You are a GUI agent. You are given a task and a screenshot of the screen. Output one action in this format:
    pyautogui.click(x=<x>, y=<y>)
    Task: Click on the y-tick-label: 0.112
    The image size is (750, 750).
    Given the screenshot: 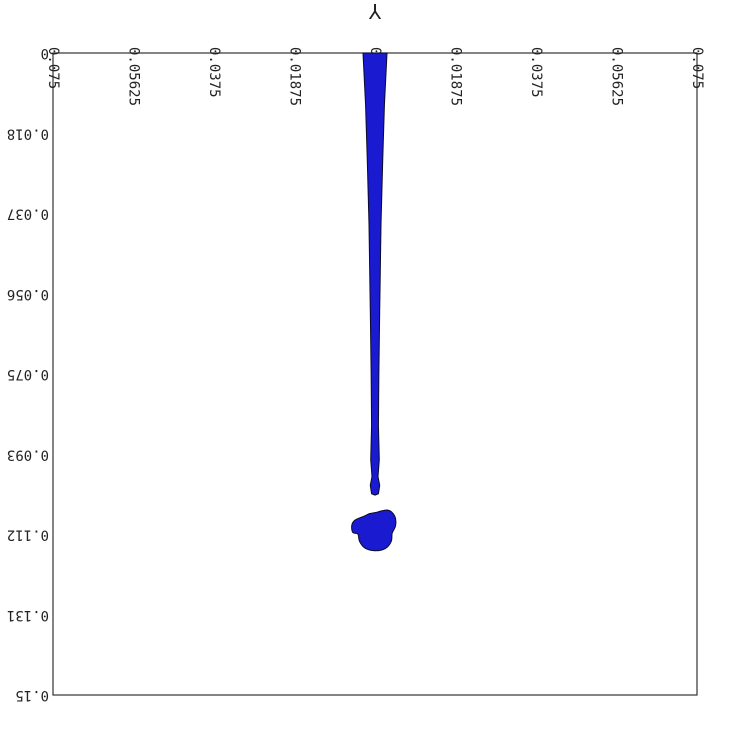 What is the action you would take?
    pyautogui.click(x=28, y=535)
    